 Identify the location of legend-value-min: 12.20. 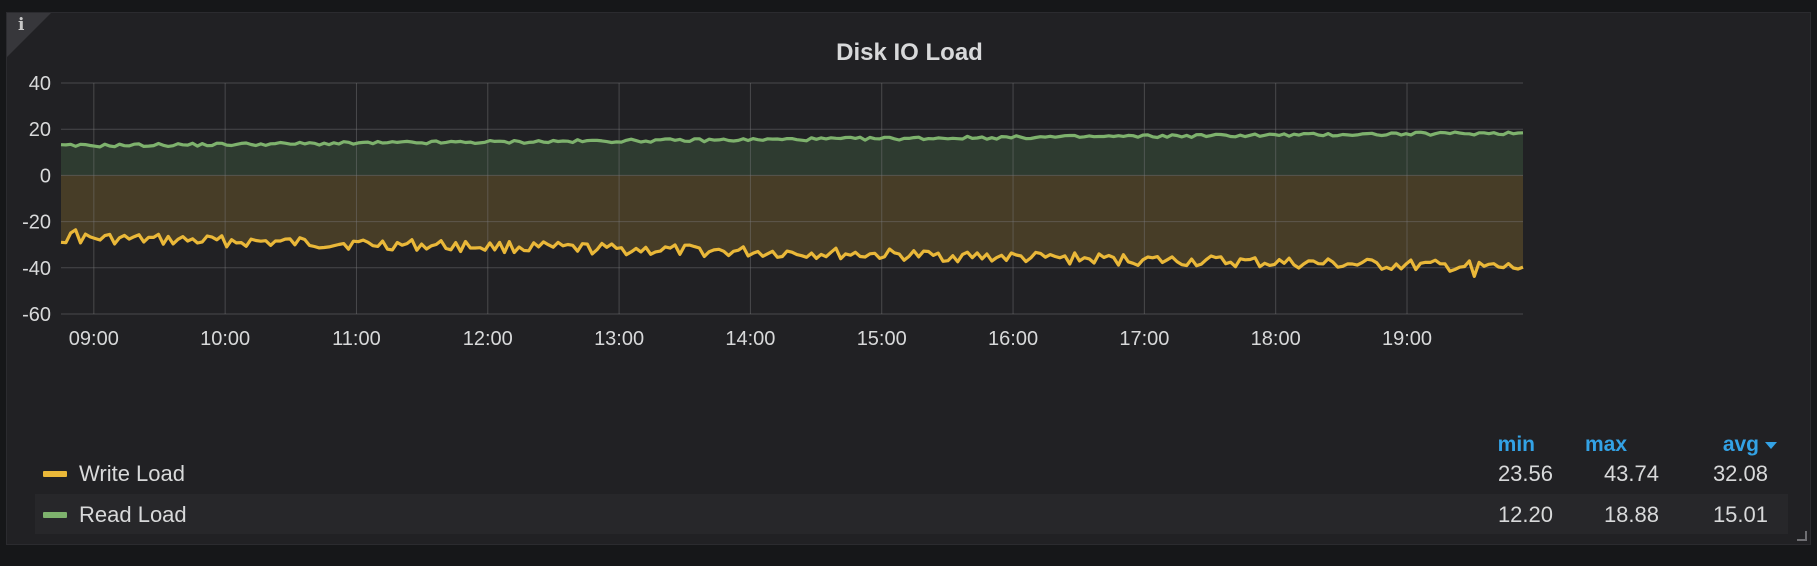
(1525, 514).